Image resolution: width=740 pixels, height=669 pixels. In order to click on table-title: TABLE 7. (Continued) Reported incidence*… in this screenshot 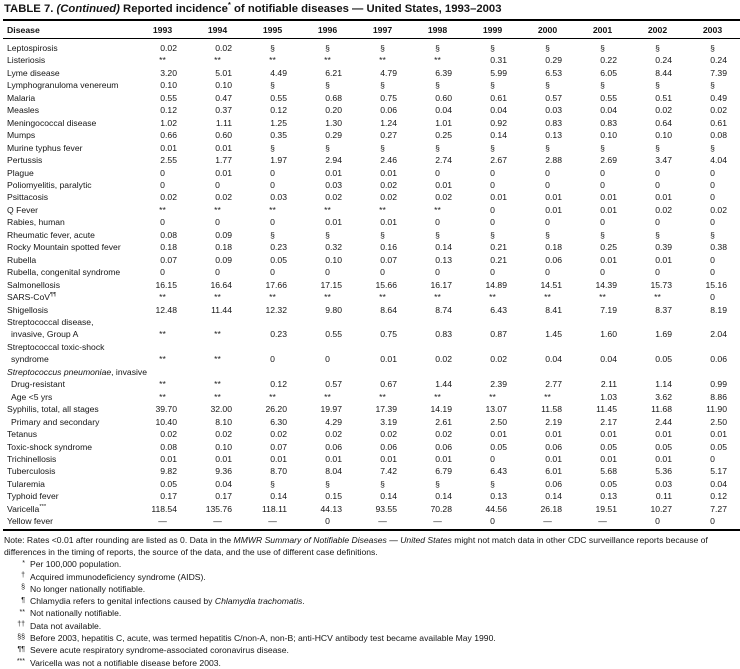, I will do `click(371, 8)`.